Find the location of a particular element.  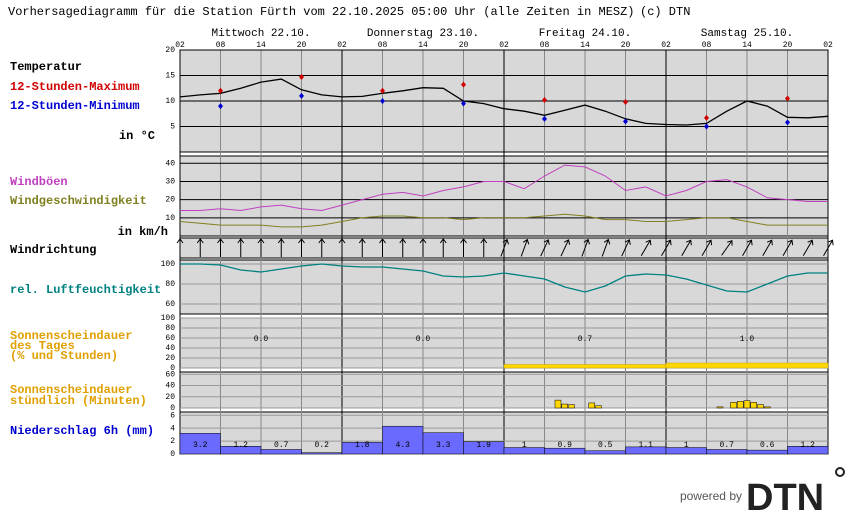

value-label: 0.6 is located at coordinates (767, 445).